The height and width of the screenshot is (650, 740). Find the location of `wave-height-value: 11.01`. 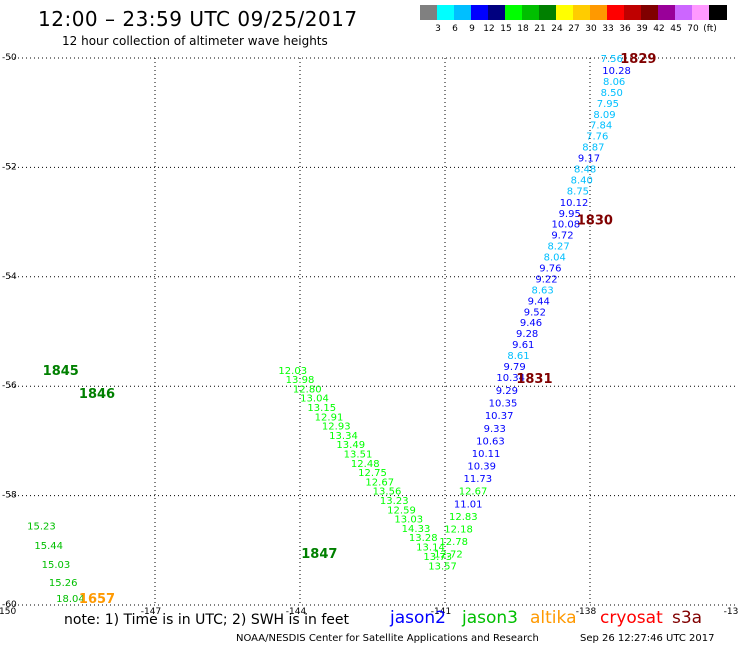

wave-height-value: 11.01 is located at coordinates (468, 504).